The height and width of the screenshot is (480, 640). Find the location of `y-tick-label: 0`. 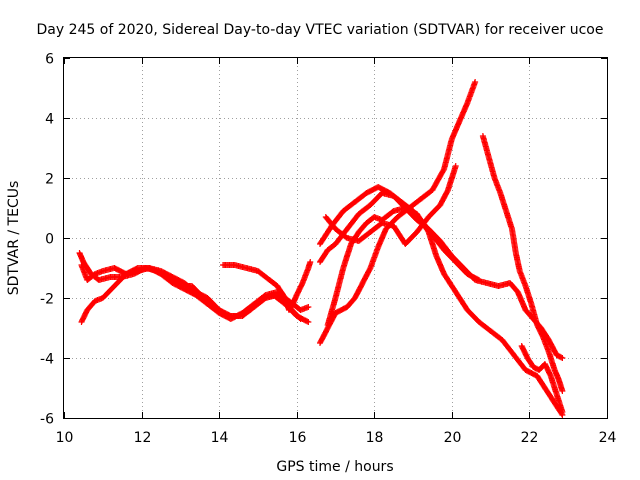

y-tick-label: 0 is located at coordinates (49, 240).